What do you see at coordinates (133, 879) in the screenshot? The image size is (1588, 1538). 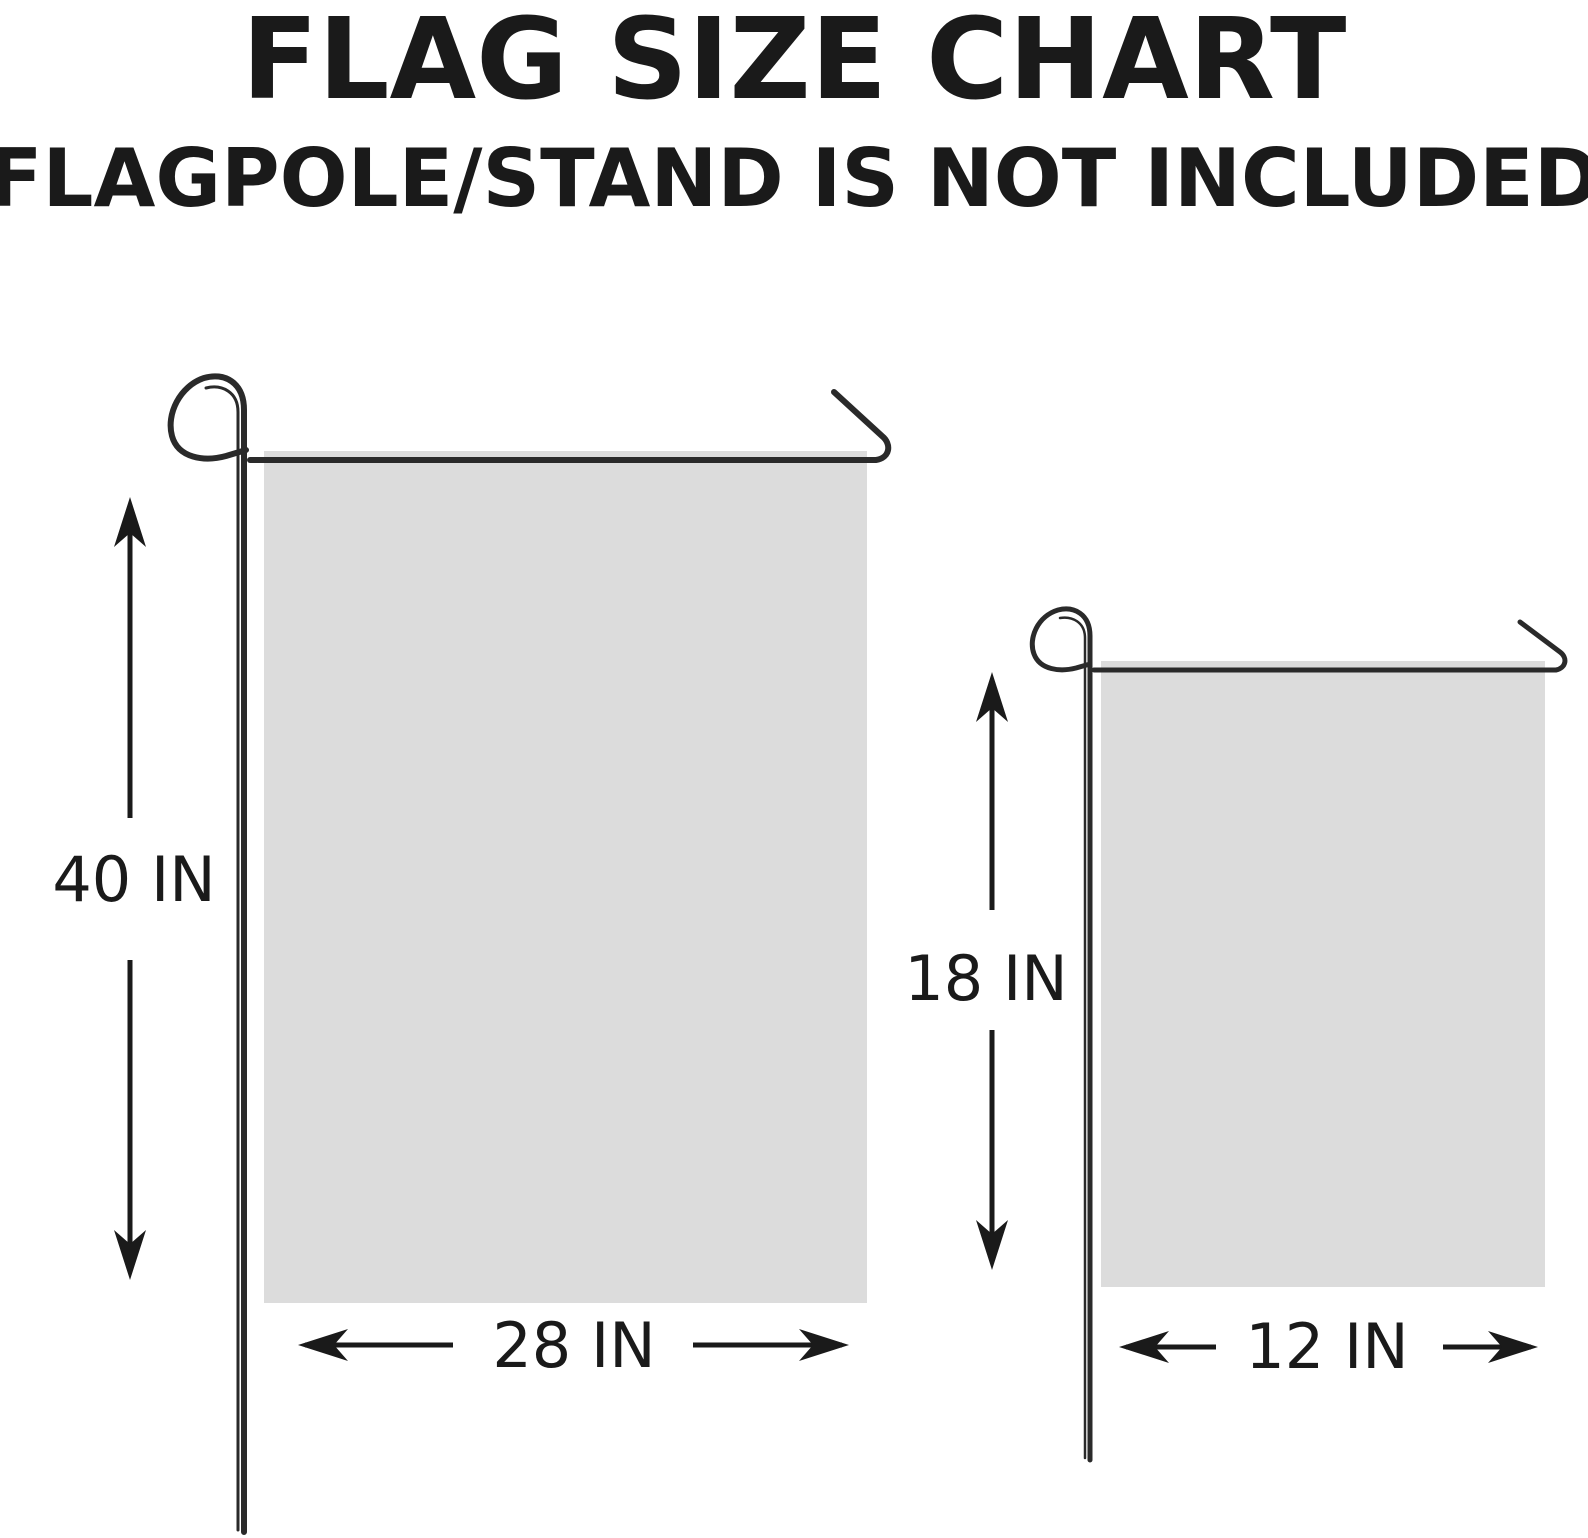 I see `large-height-label: 40 IN` at bounding box center [133, 879].